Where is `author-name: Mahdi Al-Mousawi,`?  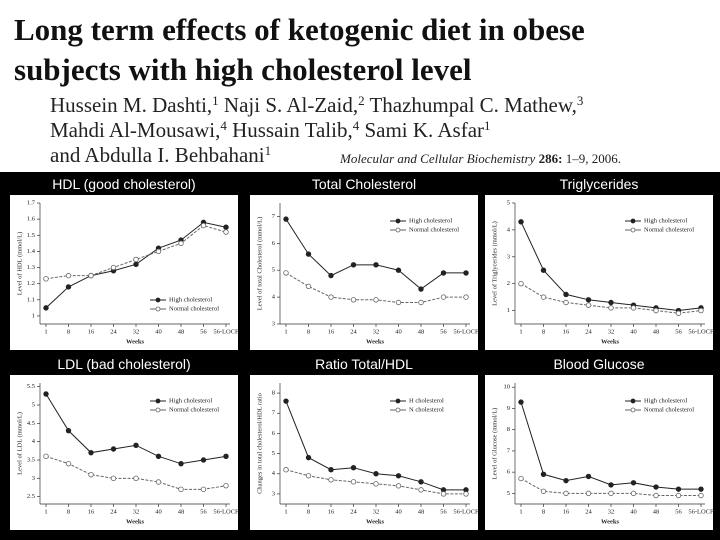
author-name: Mahdi Al-Mousawi, is located at coordinates (135, 130).